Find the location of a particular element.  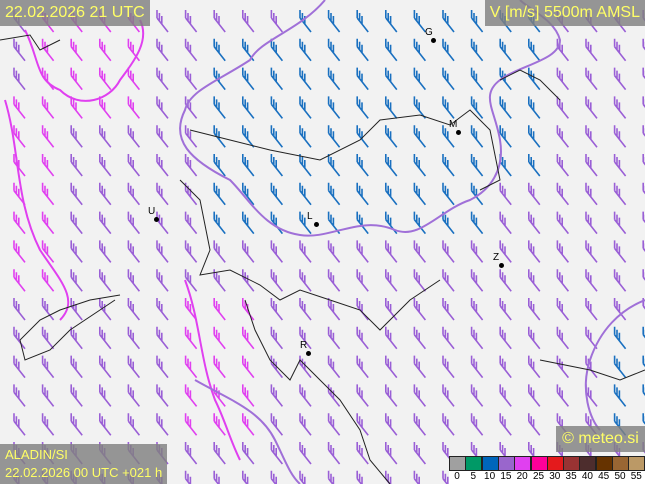

valid-time-label: 22.02.2026 21 UTC is located at coordinates (75, 13).